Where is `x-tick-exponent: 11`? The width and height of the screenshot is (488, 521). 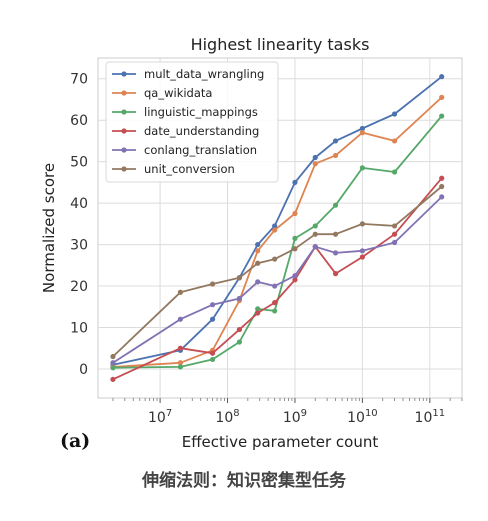 x-tick-exponent: 11 is located at coordinates (438, 413).